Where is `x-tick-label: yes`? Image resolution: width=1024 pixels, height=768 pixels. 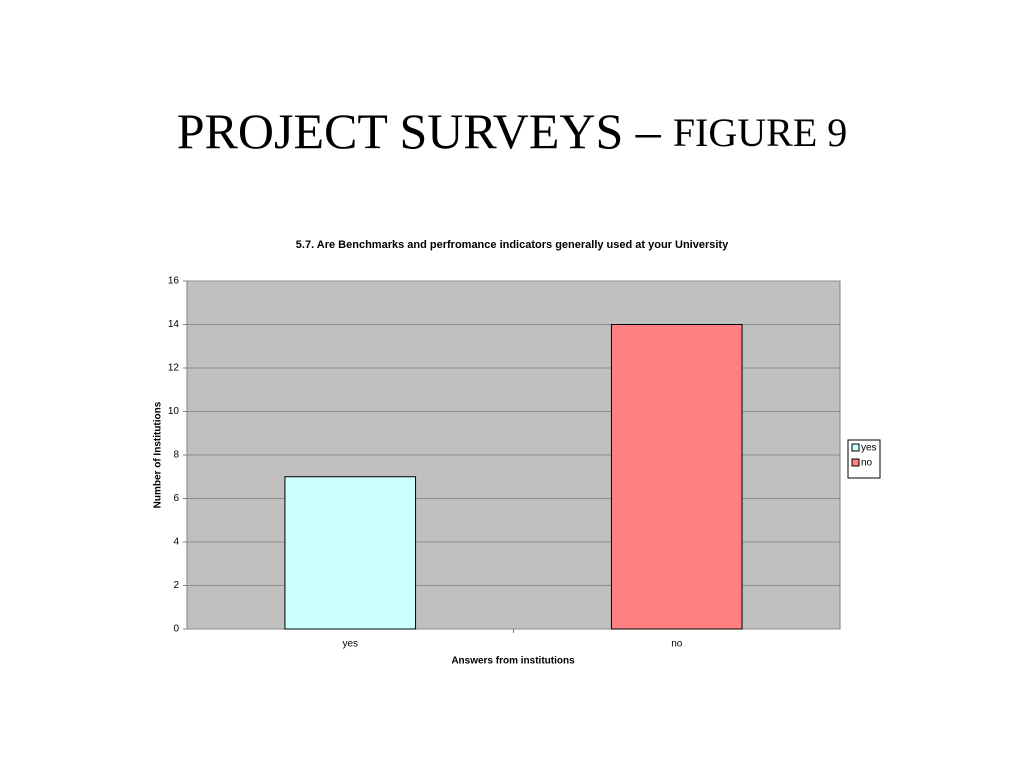
x-tick-label: yes is located at coordinates (350, 644).